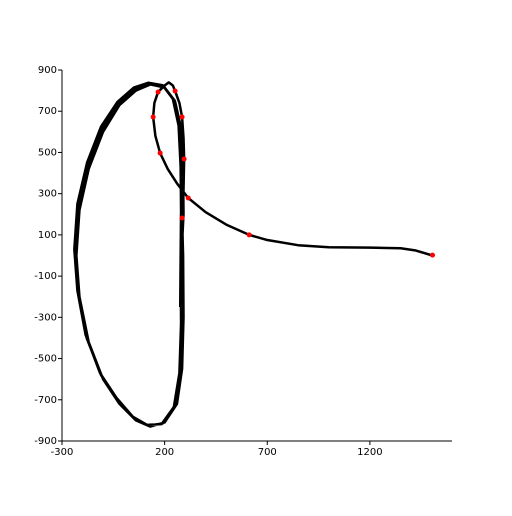 Image resolution: width=512 pixels, height=516 pixels. I want to click on y-tick-label: -500, so click(45, 359).